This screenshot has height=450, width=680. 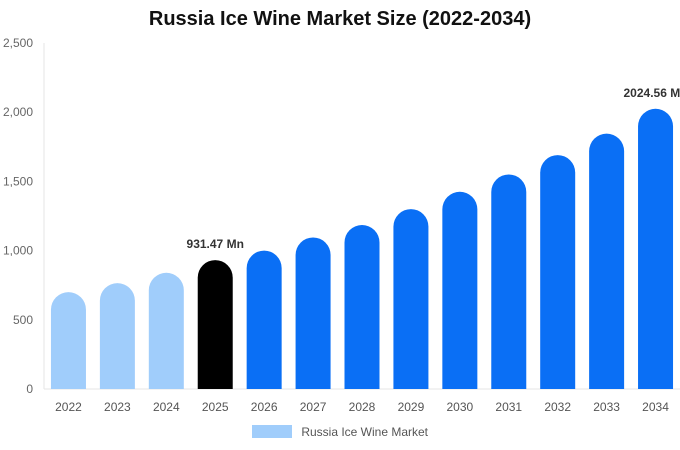 What do you see at coordinates (652, 93) in the screenshot?
I see `data-label: 2024.56 Mn` at bounding box center [652, 93].